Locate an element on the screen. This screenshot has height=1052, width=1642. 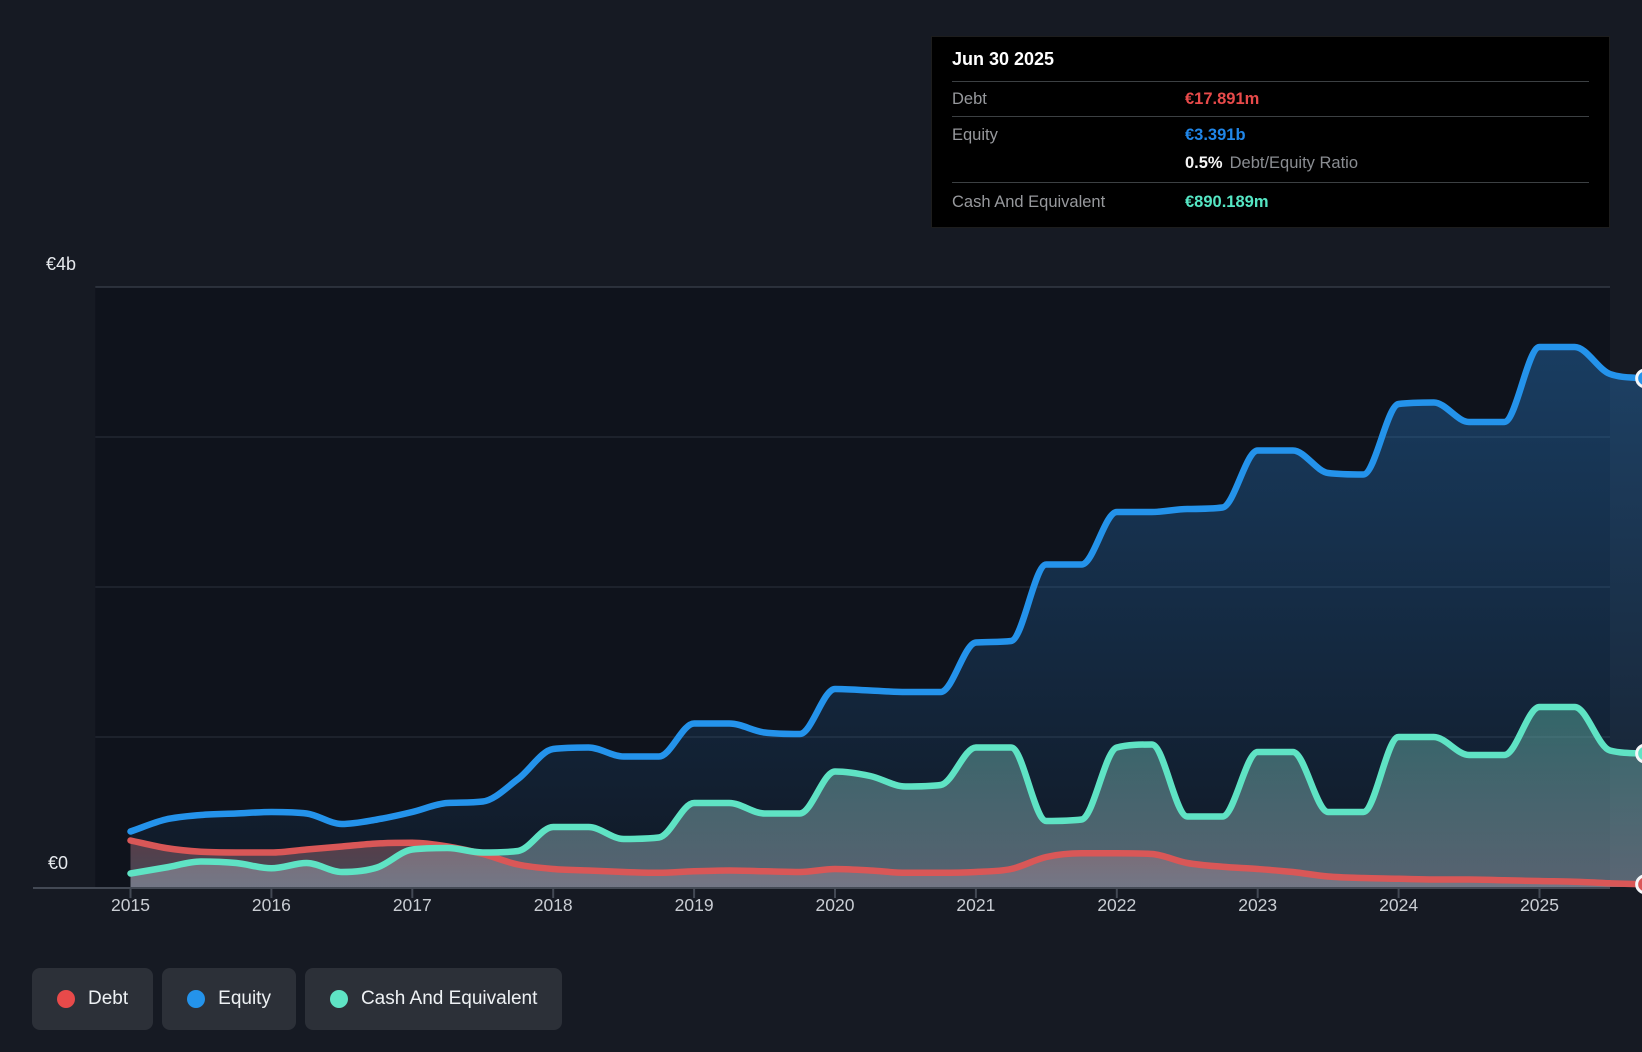
tooltip-ratio-label: Debt/Equity Ratio is located at coordinates (1294, 163).